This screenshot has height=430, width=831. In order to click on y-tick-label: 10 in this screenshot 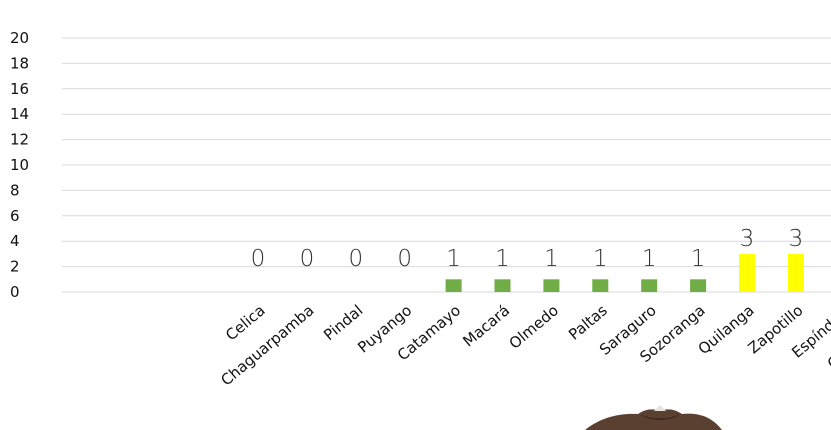, I will do `click(19, 165)`.